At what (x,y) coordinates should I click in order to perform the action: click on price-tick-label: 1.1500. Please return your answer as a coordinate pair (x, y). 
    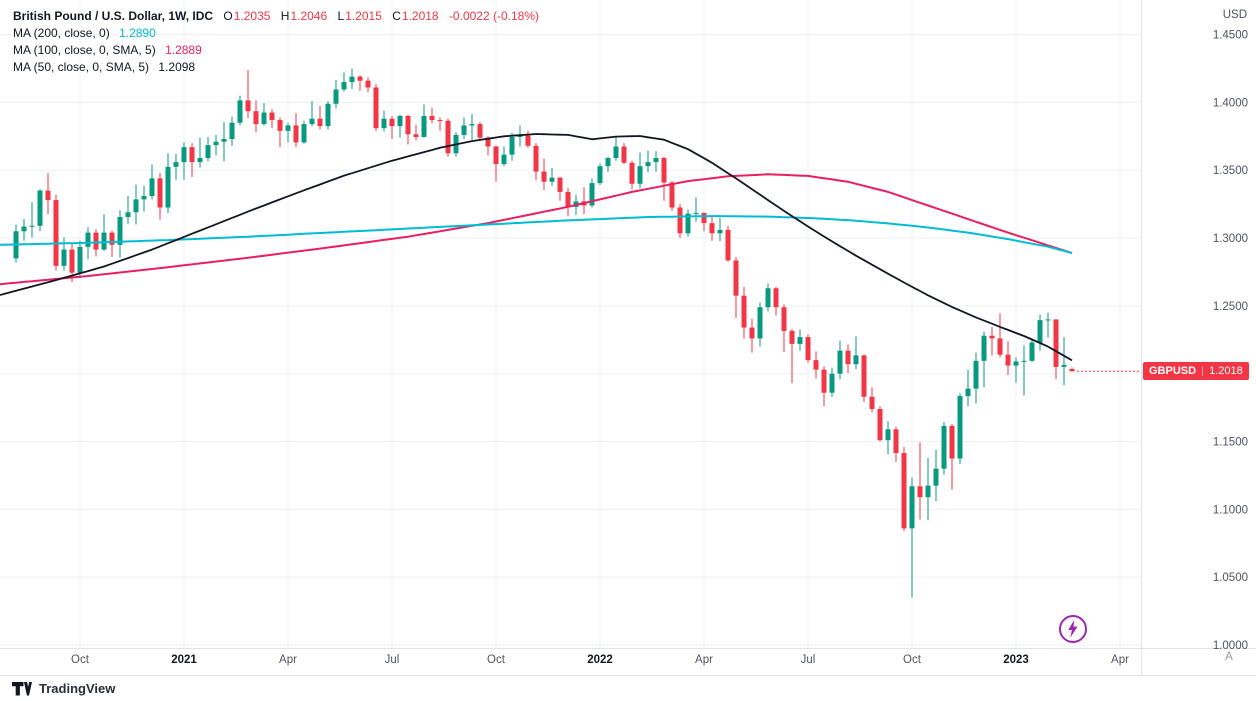
    Looking at the image, I should click on (1230, 443).